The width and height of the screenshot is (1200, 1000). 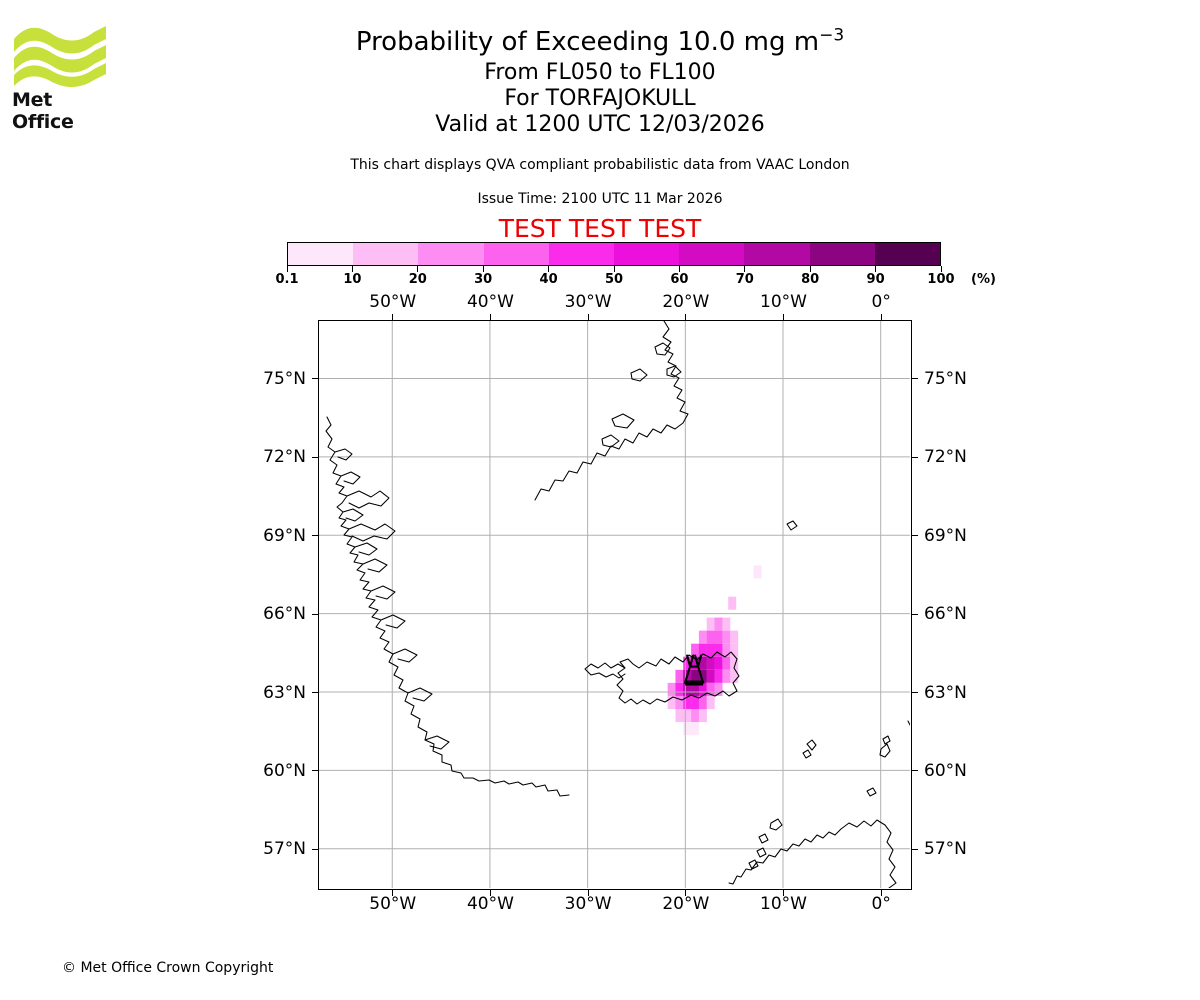 I want to click on coastline-jan-mayen, so click(x=792, y=525).